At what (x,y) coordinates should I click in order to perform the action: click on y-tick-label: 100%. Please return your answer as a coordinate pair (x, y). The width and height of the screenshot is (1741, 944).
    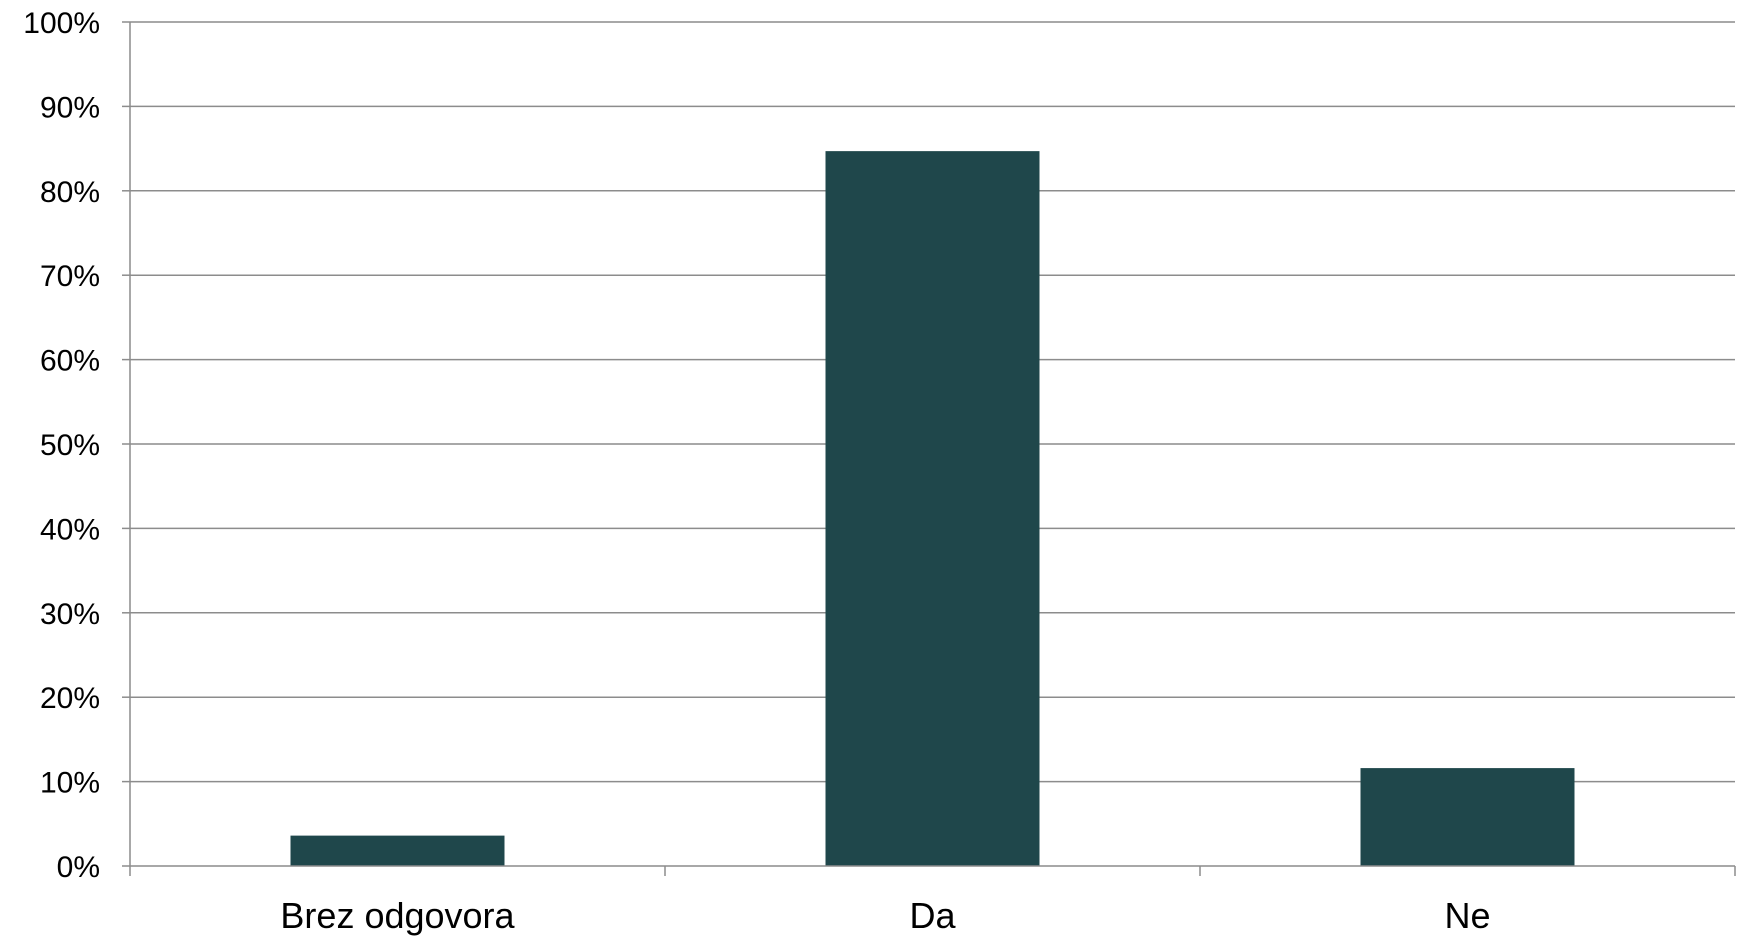
    Looking at the image, I should click on (61, 23).